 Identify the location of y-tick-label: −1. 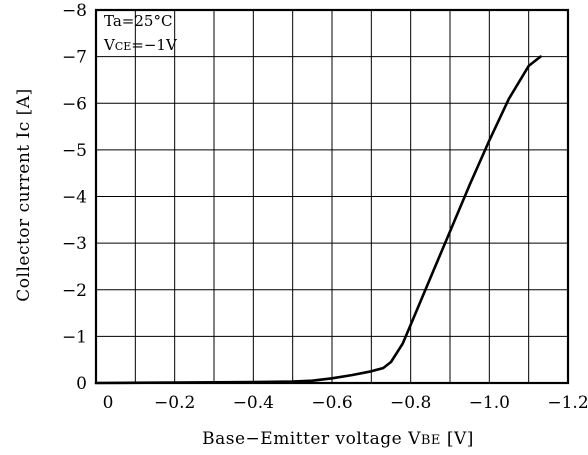
(74, 337).